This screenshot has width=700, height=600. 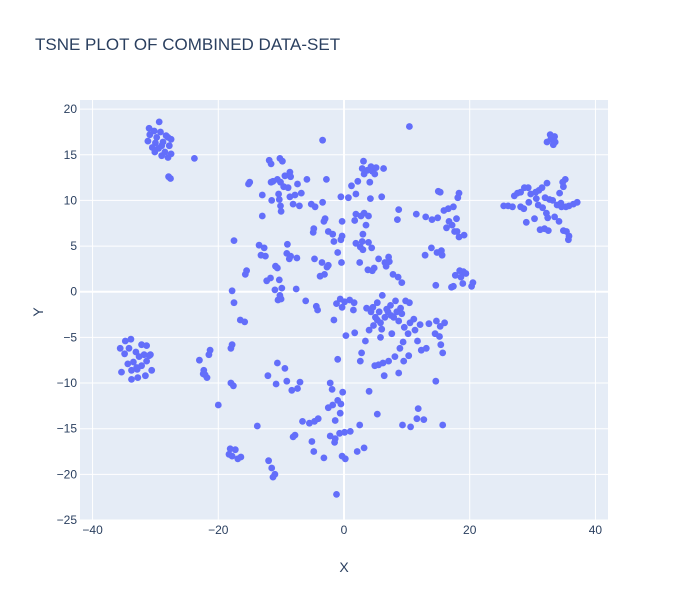 What do you see at coordinates (38, 312) in the screenshot?
I see `y-axis-title: Y` at bounding box center [38, 312].